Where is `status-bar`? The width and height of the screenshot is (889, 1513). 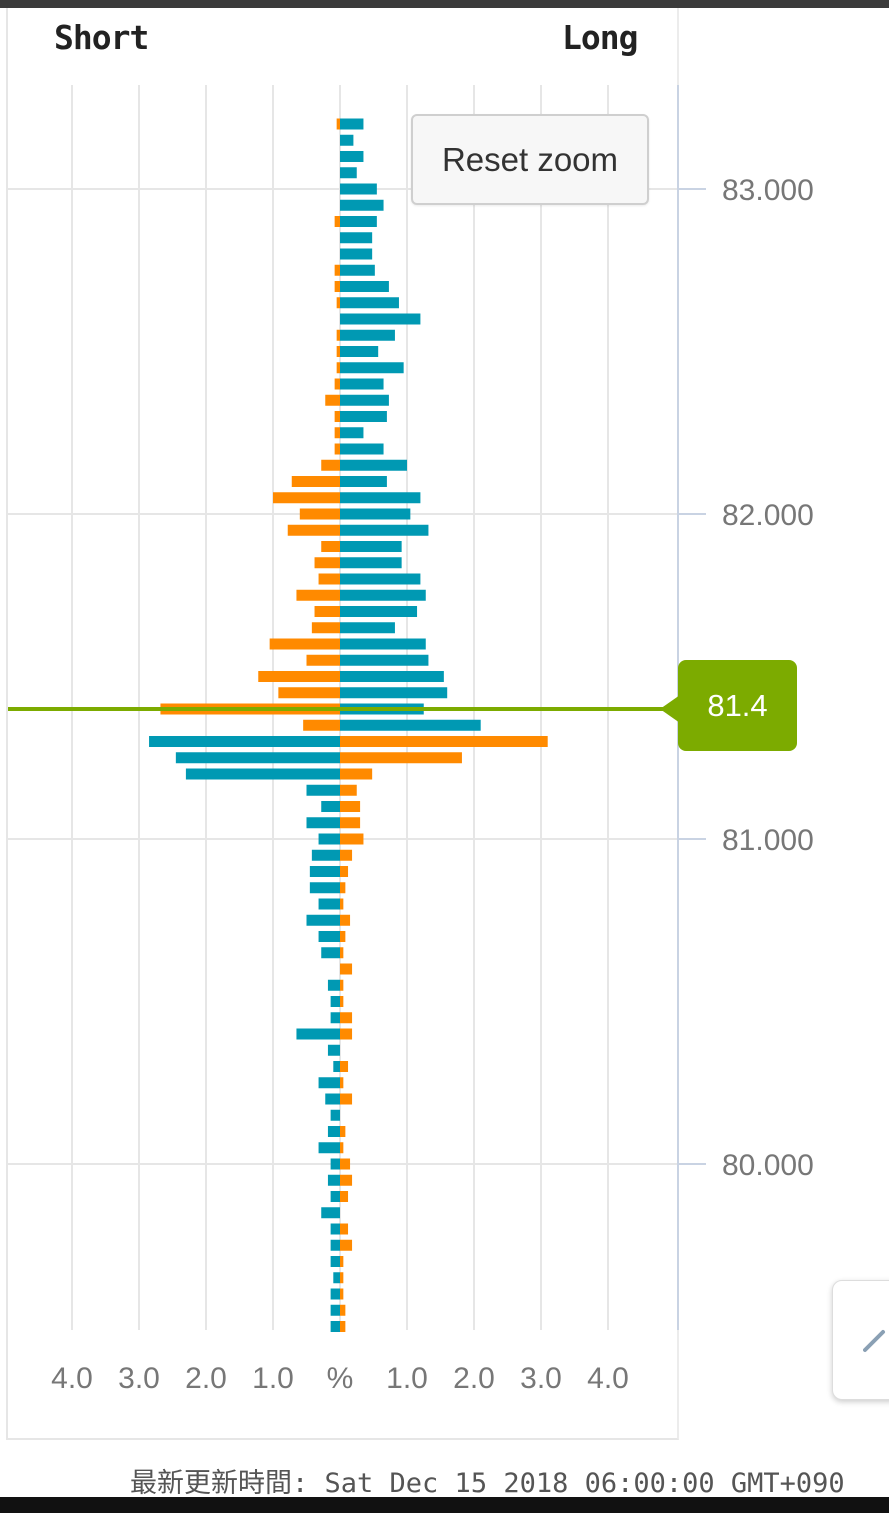 status-bar is located at coordinates (444, 4).